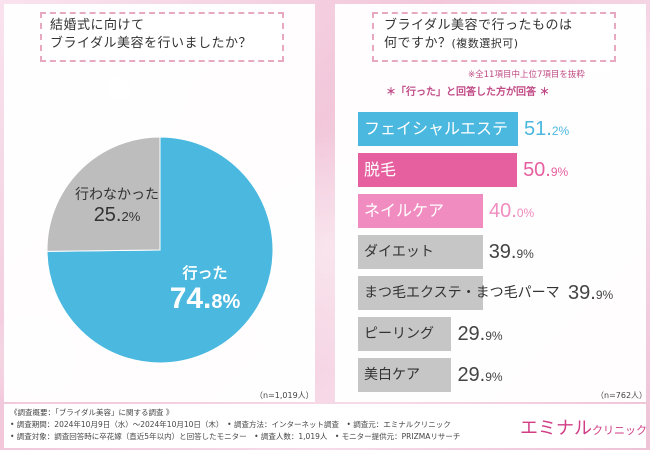 This screenshot has height=450, width=650. I want to click on right-title-suffix: (複数選択可), so click(485, 43).